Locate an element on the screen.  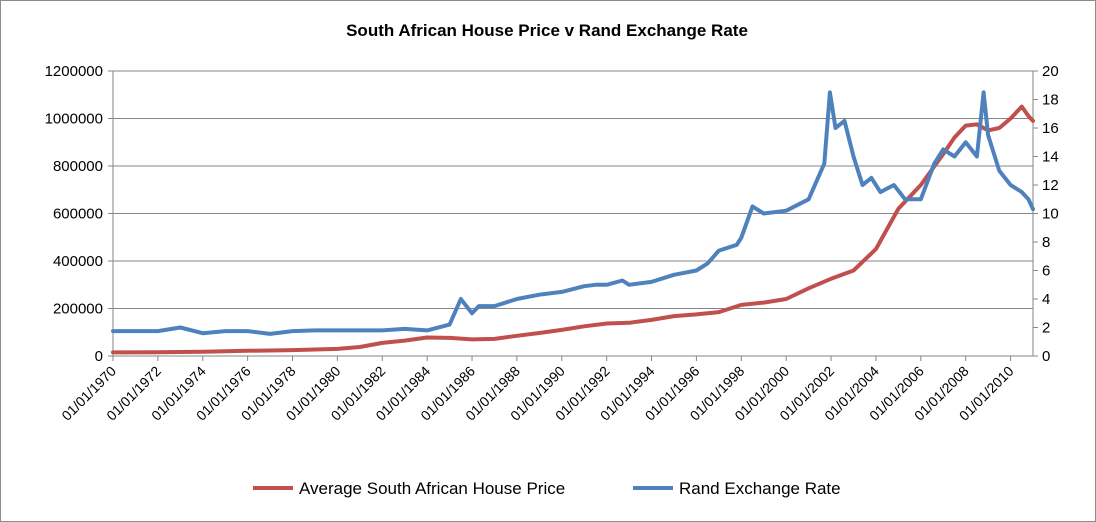
y-axis-left-ticks: 0 200000 400000 600000 800000 1000000 1200000 is located at coordinates (74, 214).